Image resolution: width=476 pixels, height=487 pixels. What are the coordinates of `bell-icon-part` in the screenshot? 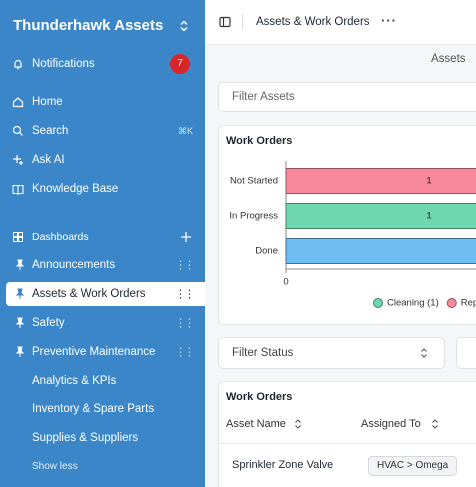 It's located at (18, 64).